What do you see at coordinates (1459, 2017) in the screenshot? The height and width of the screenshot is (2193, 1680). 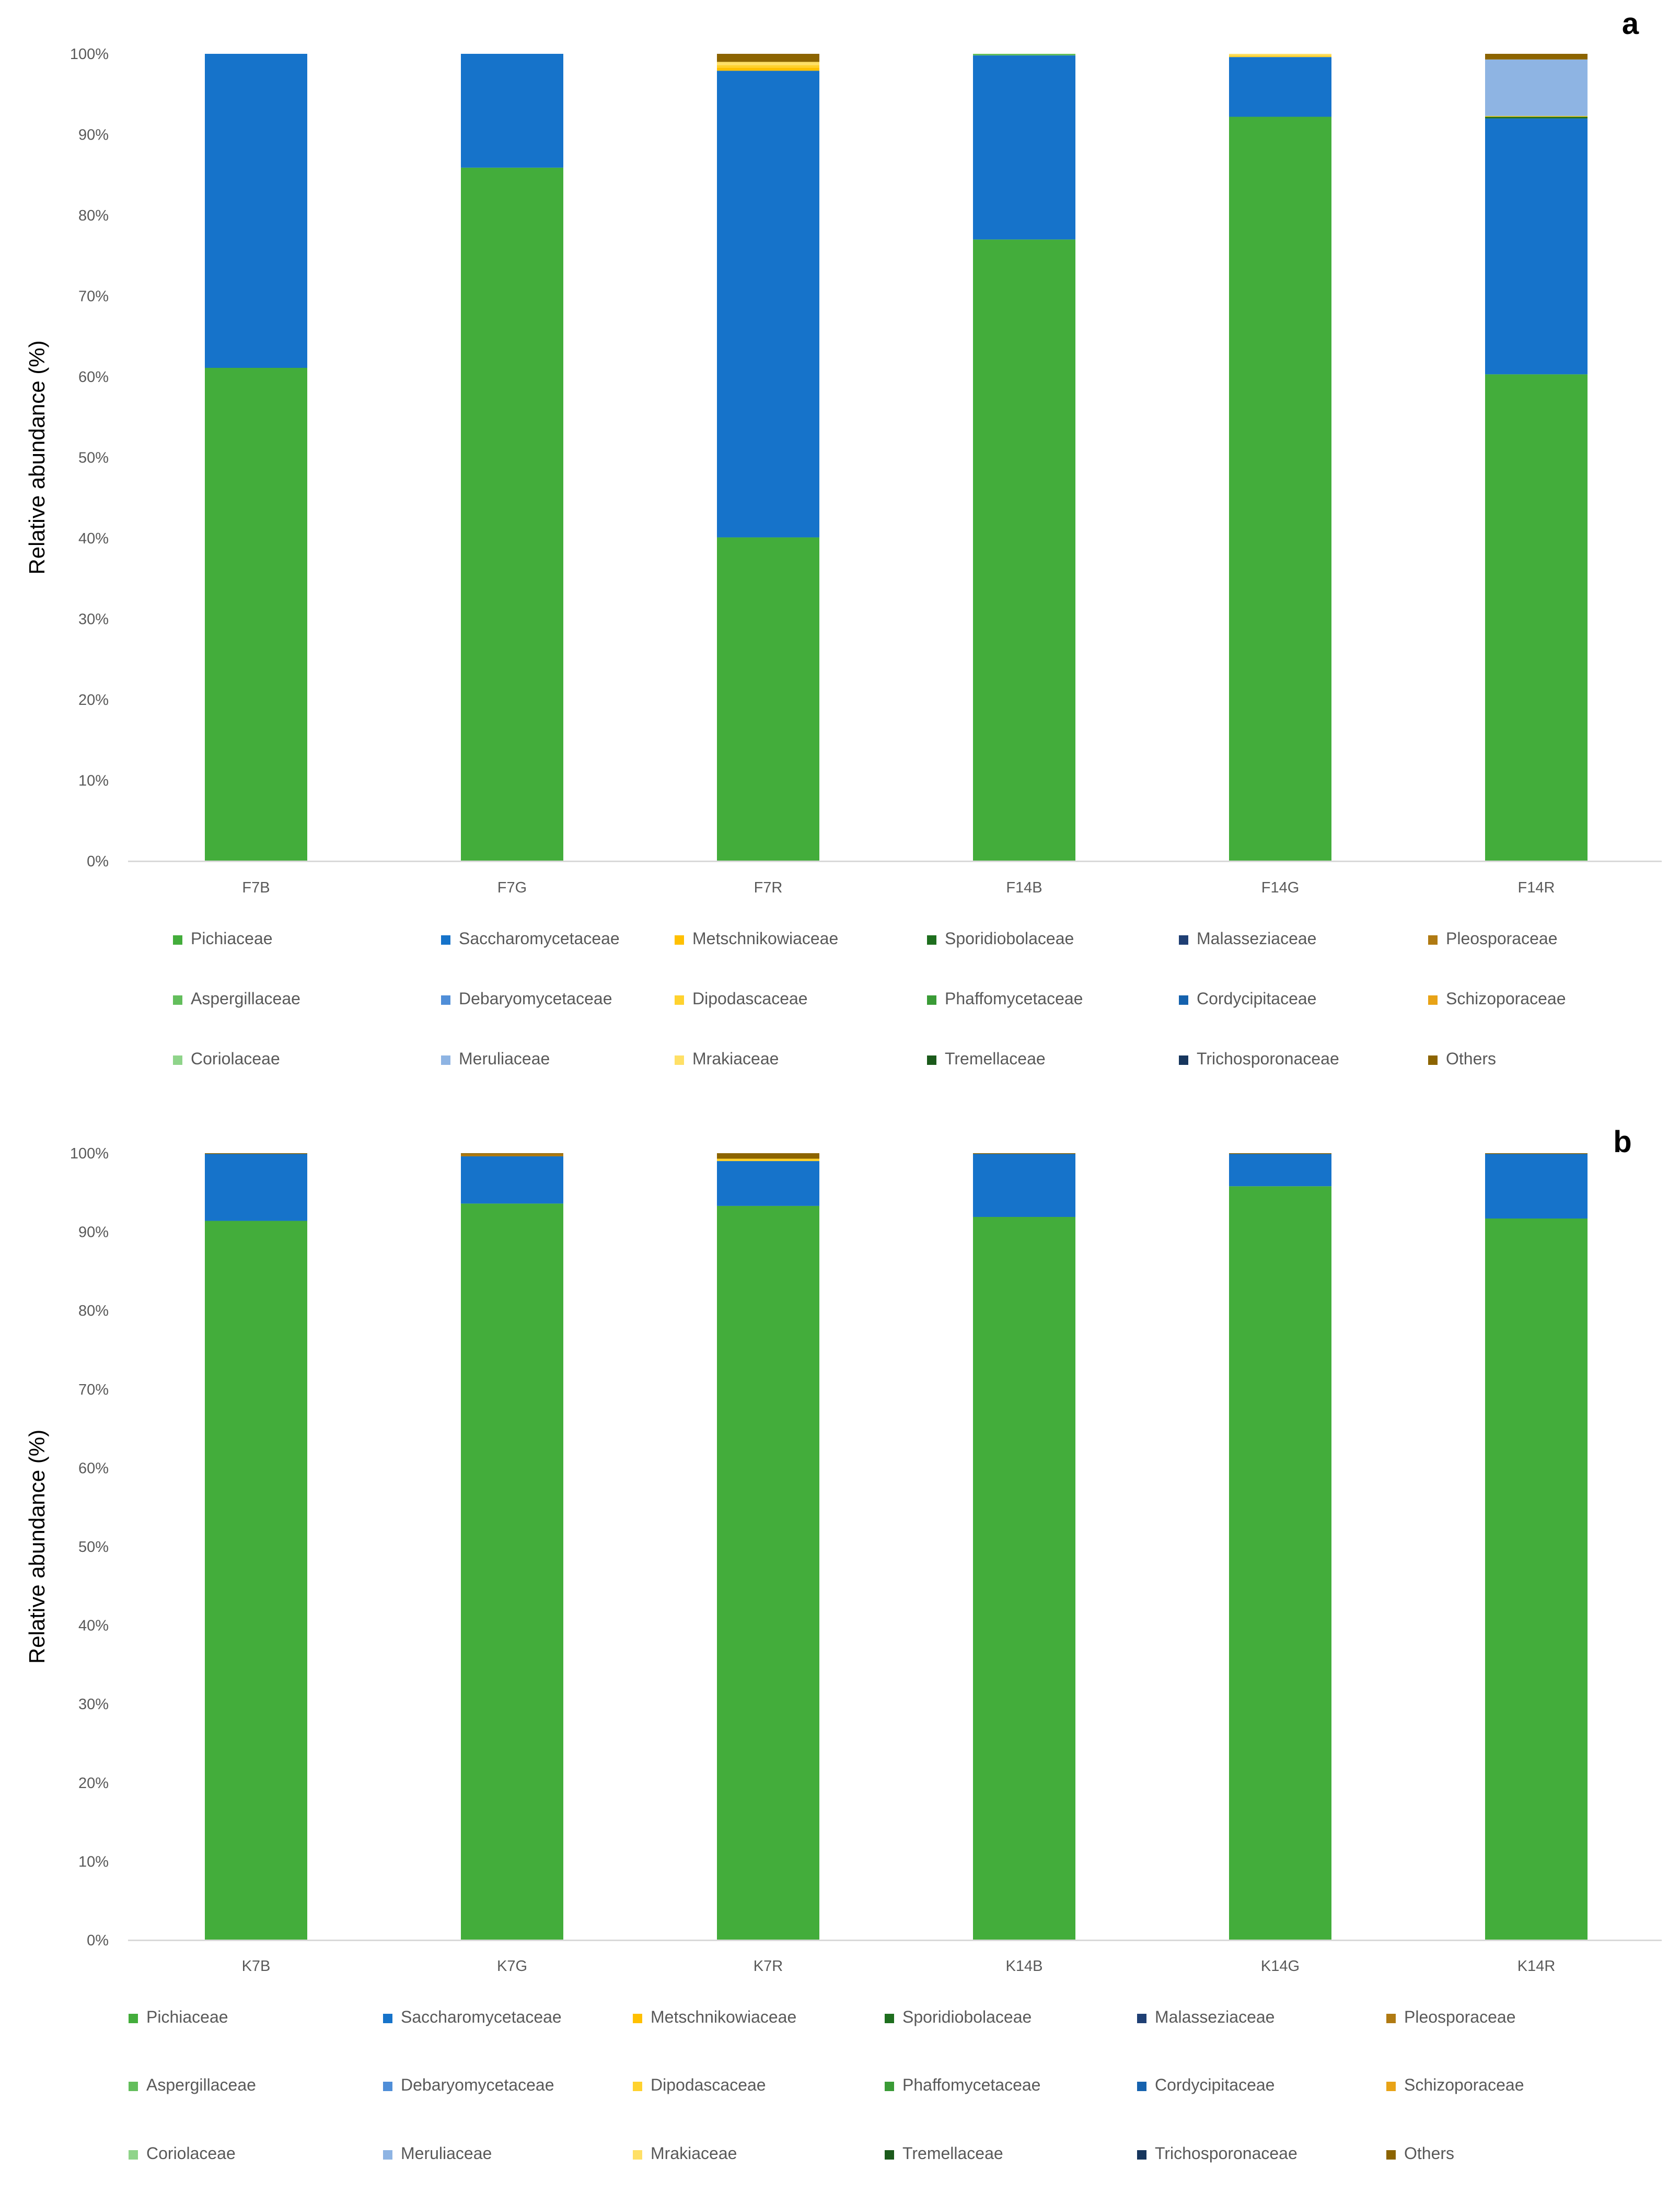 I see `legend-label: Pleosporaceae` at bounding box center [1459, 2017].